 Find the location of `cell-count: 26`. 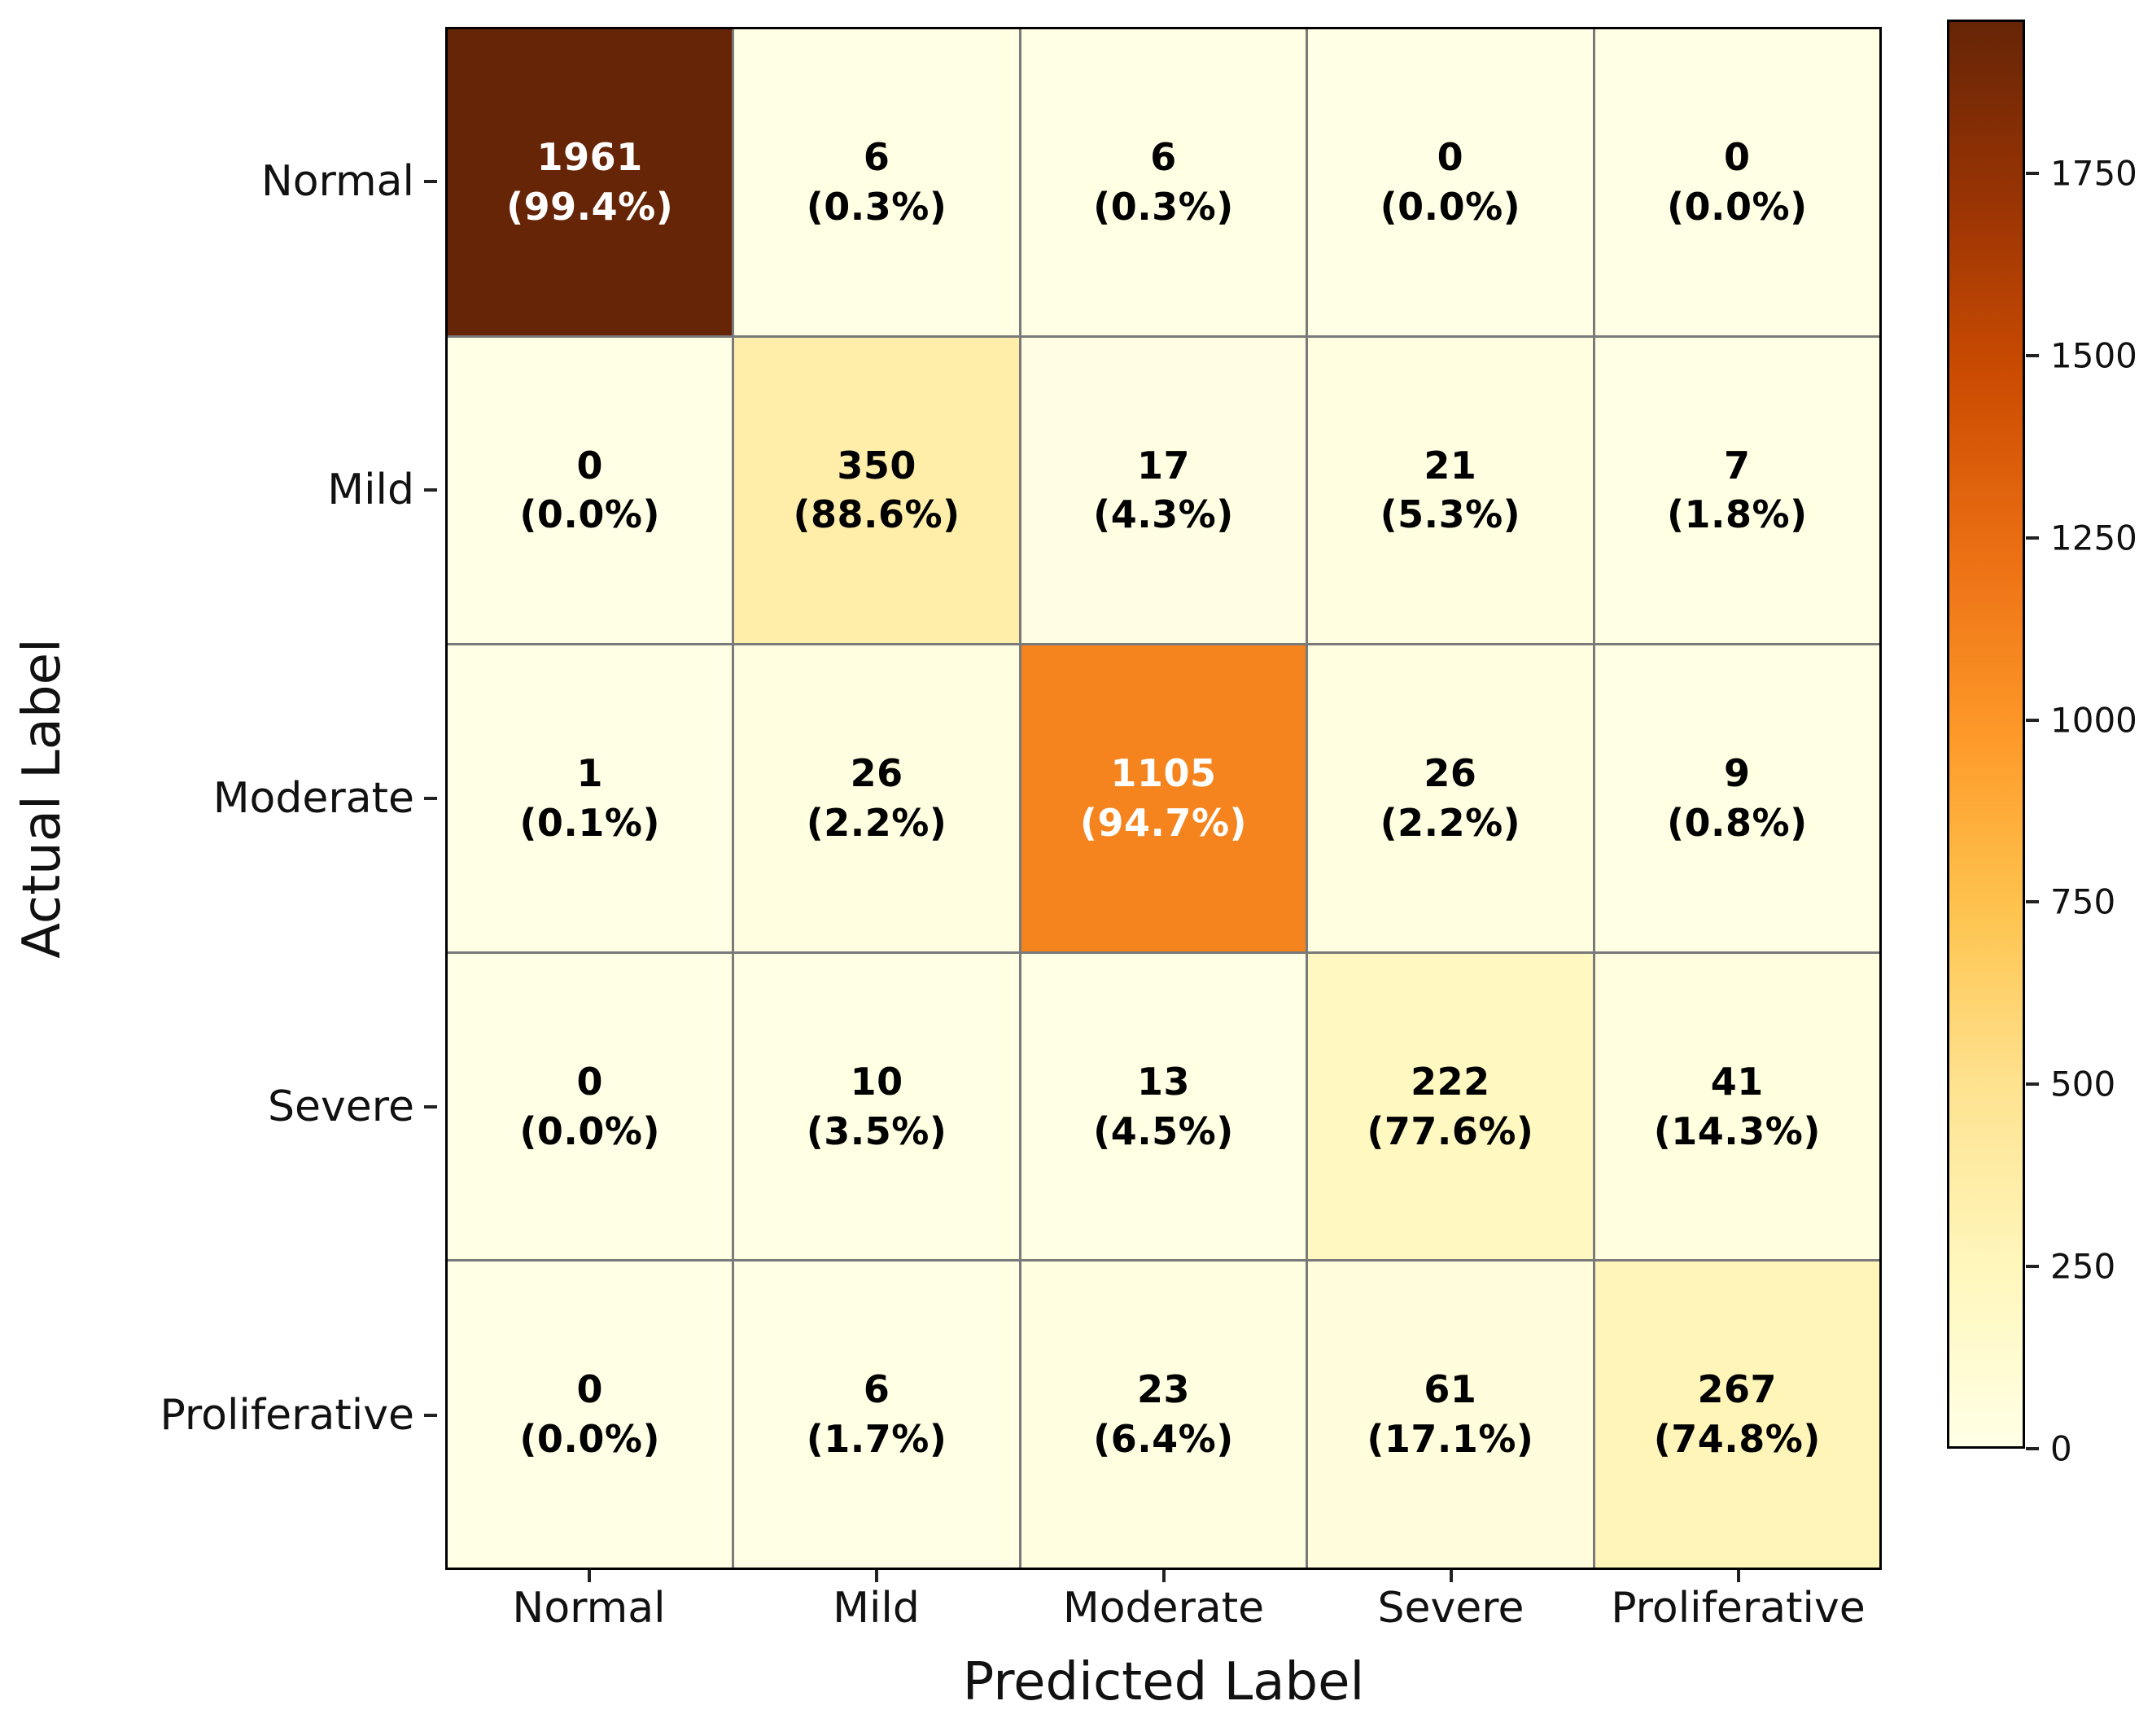

cell-count: 26 is located at coordinates (876, 773).